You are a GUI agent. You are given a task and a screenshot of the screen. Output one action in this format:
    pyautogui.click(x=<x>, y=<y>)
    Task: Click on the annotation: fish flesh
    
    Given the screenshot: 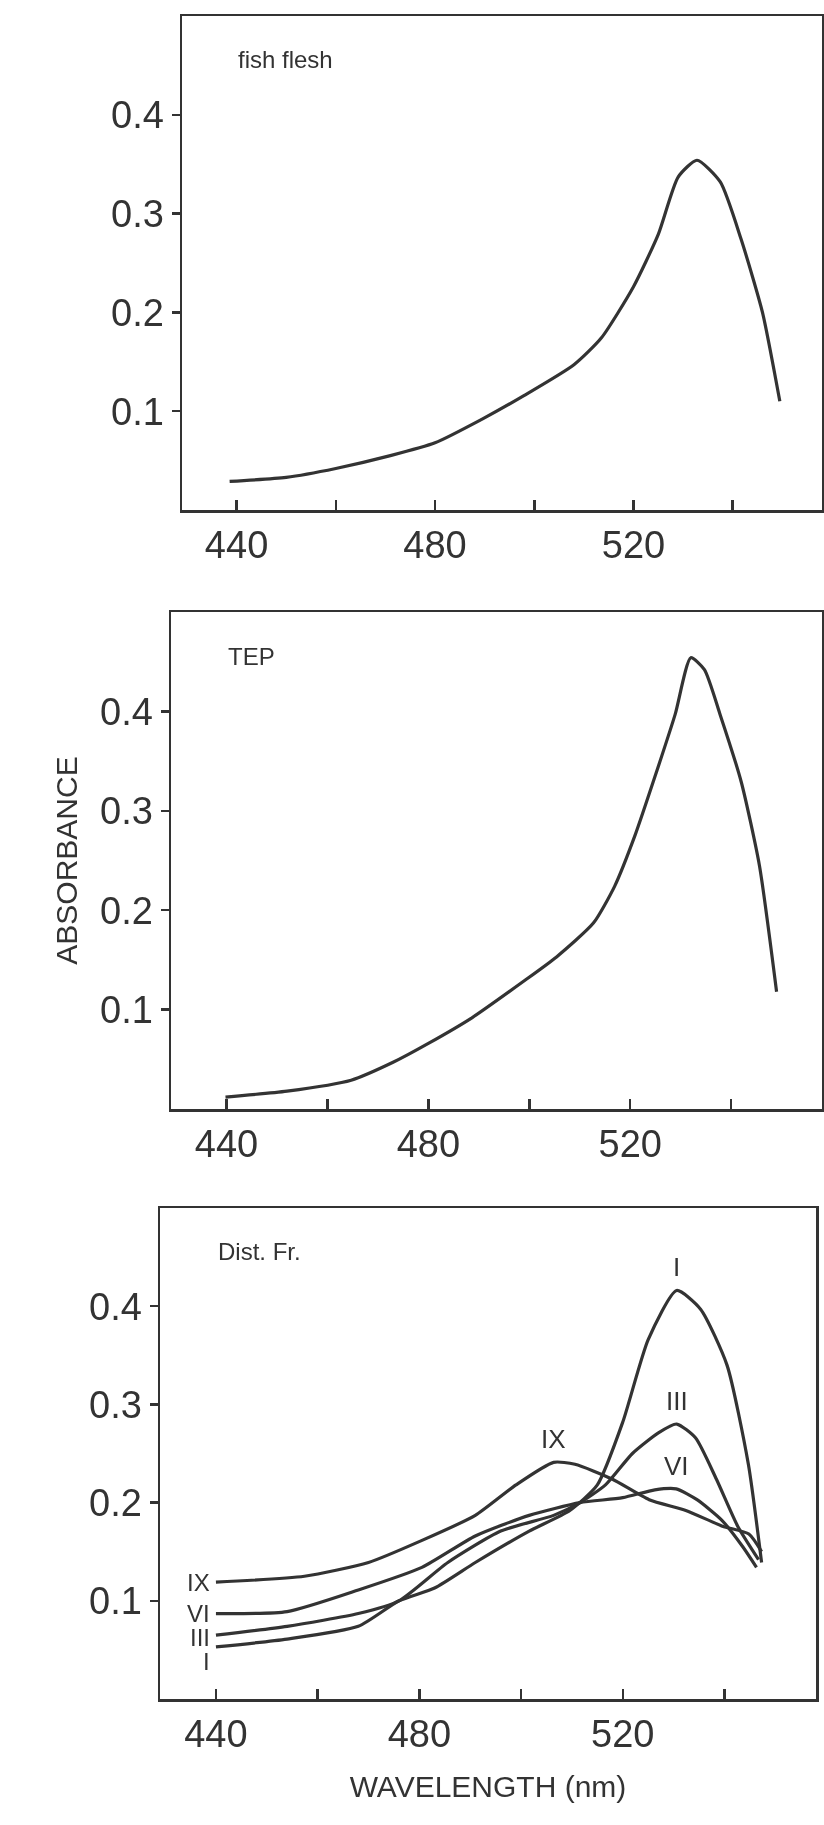 What is the action you would take?
    pyautogui.click(x=285, y=59)
    